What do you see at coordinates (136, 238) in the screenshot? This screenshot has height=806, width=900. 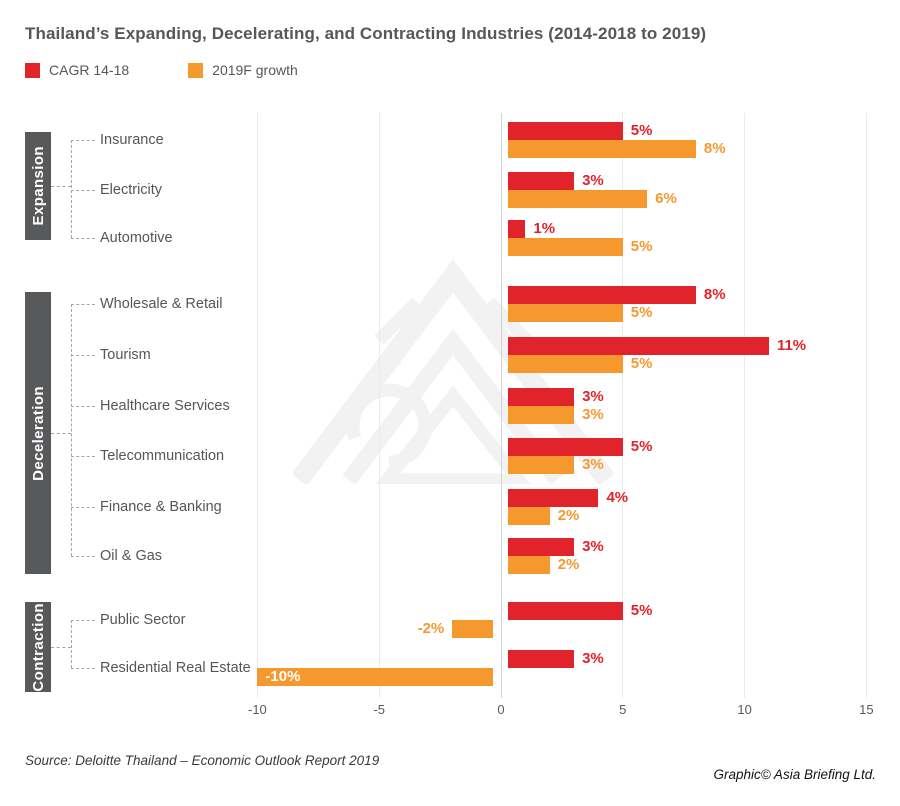 I see `industry-label: Automotive` at bounding box center [136, 238].